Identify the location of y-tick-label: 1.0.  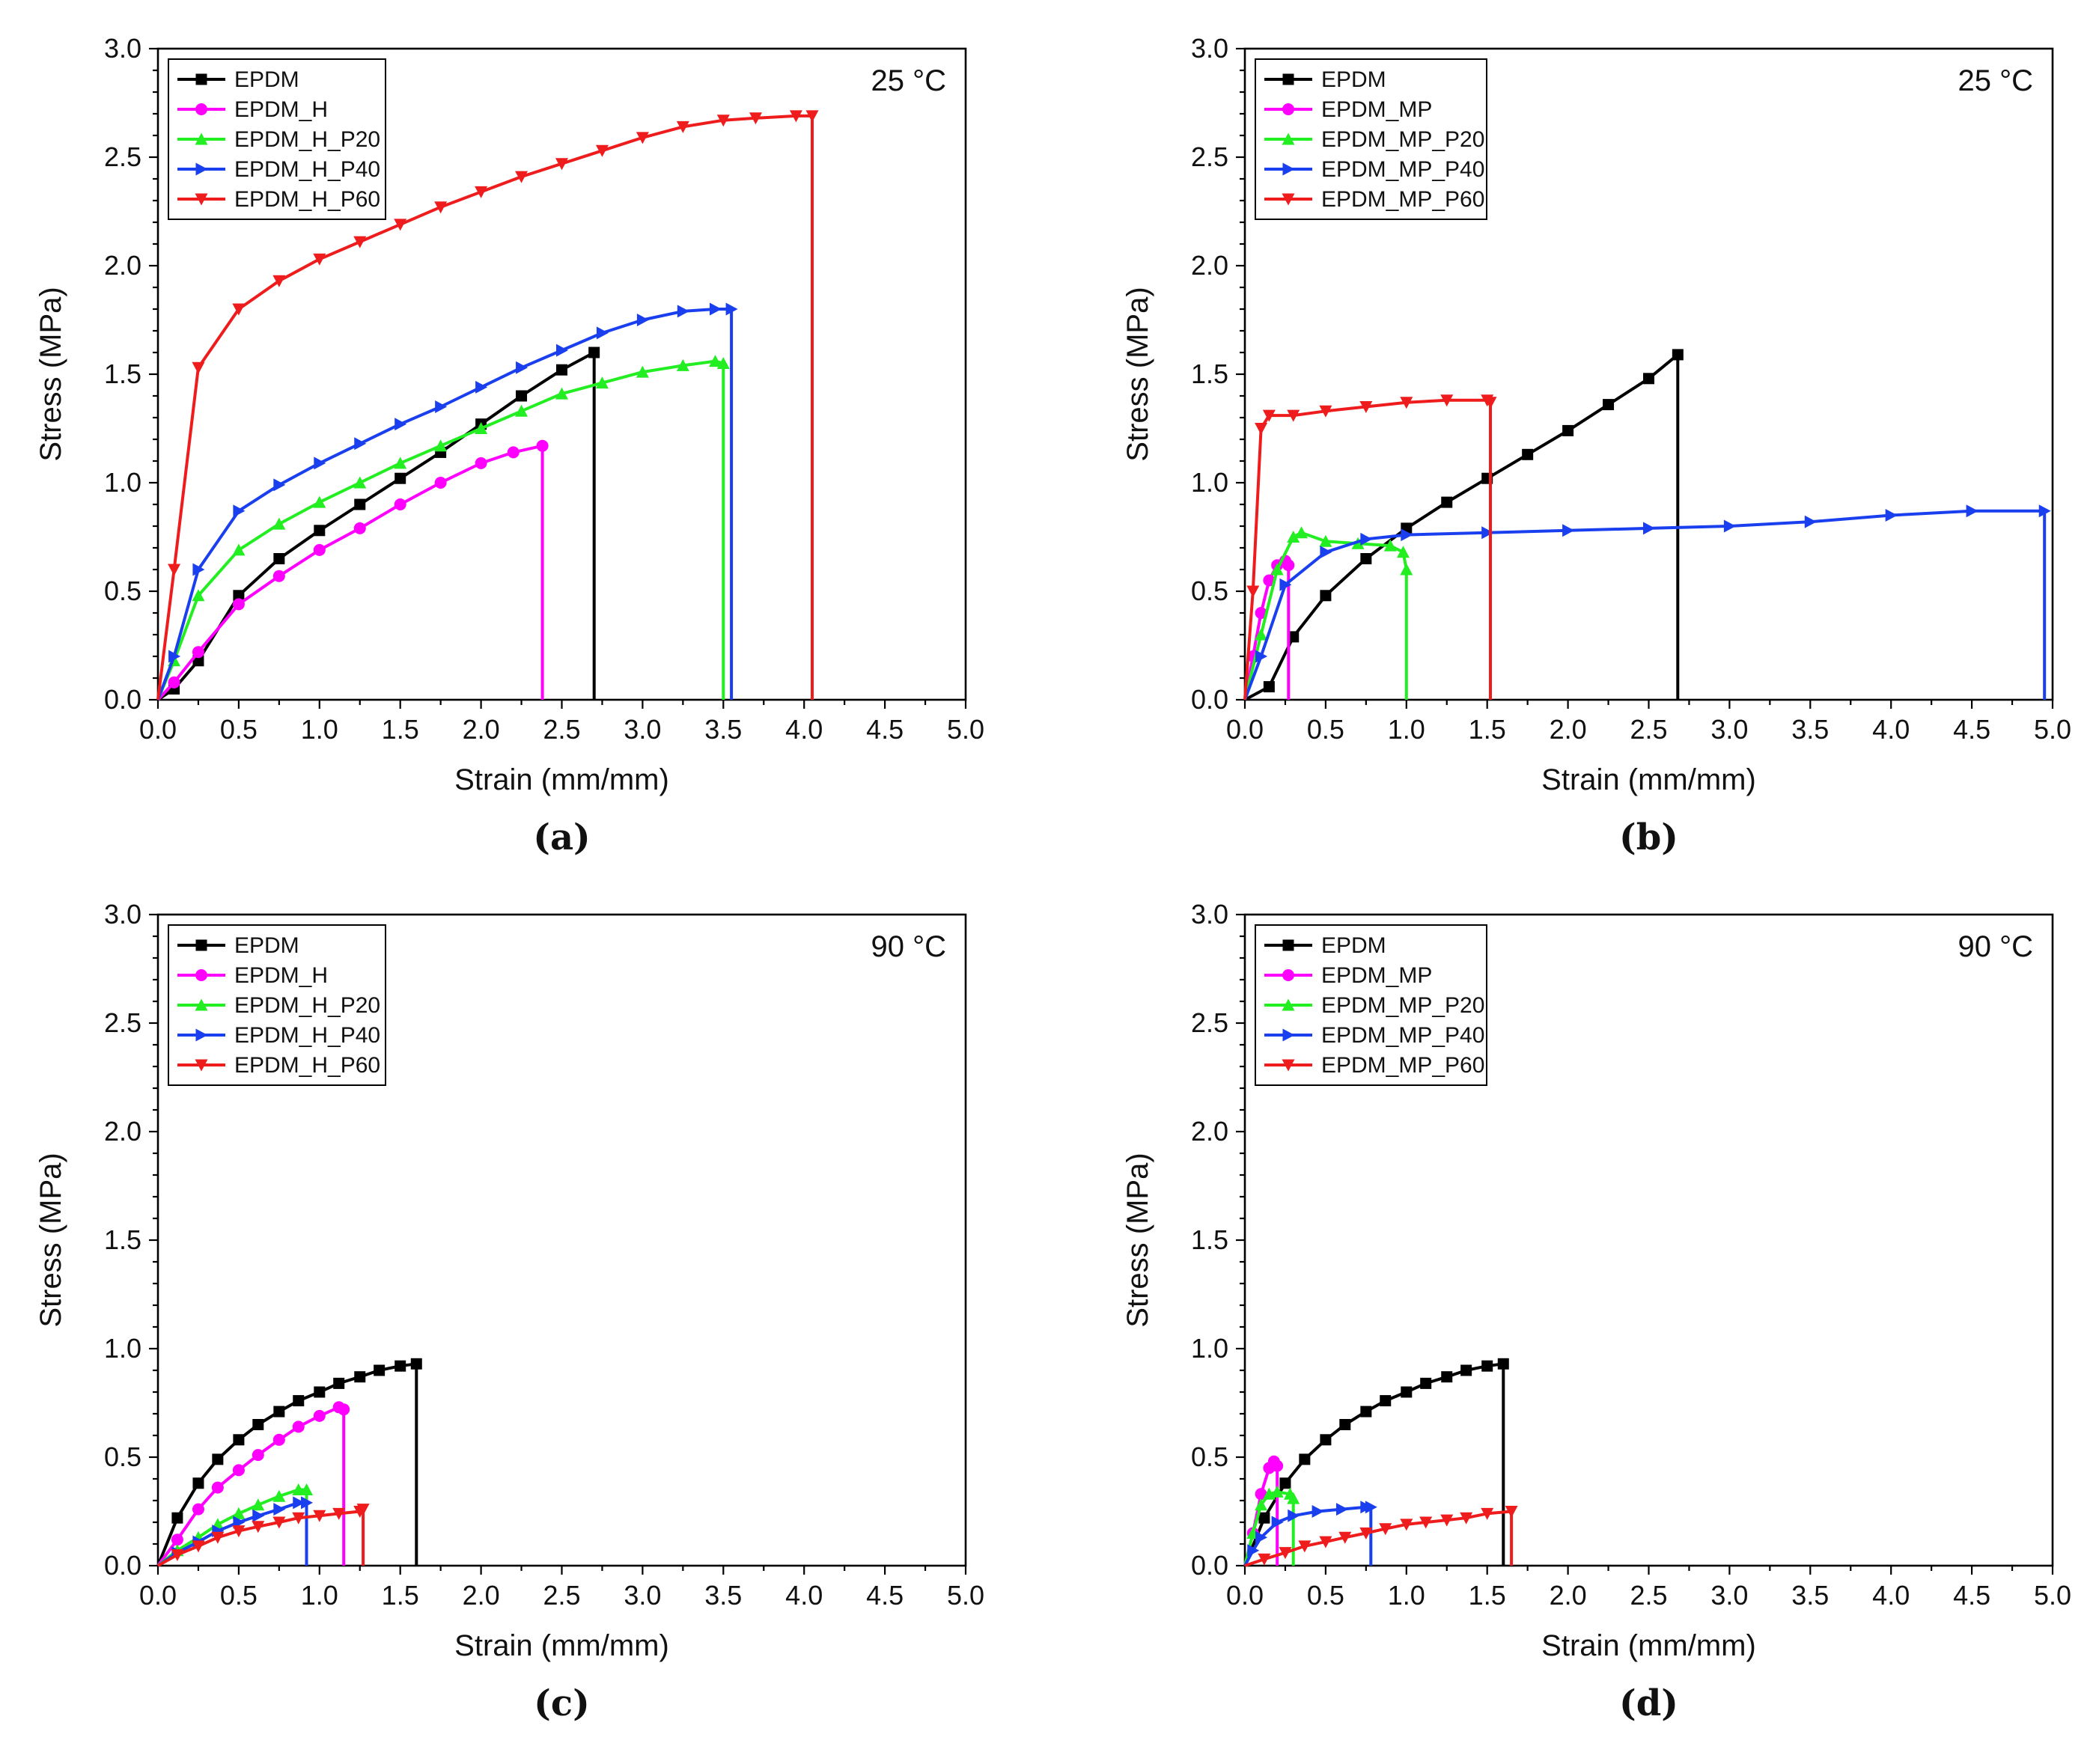
(1209, 482).